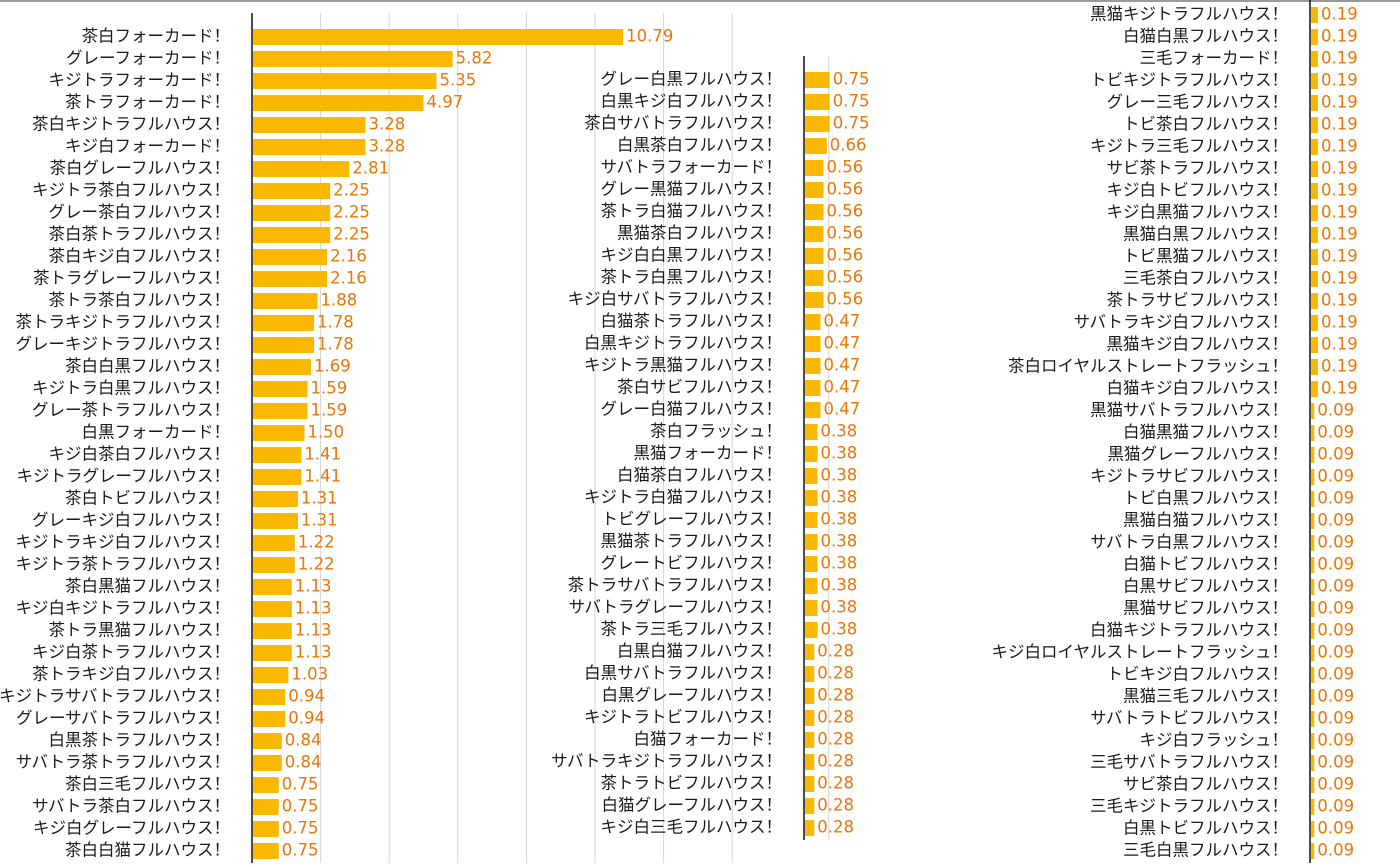  Describe the element at coordinates (675, 299) in the screenshot. I see `category-label: キジ白サバトラフルハウス！` at that location.